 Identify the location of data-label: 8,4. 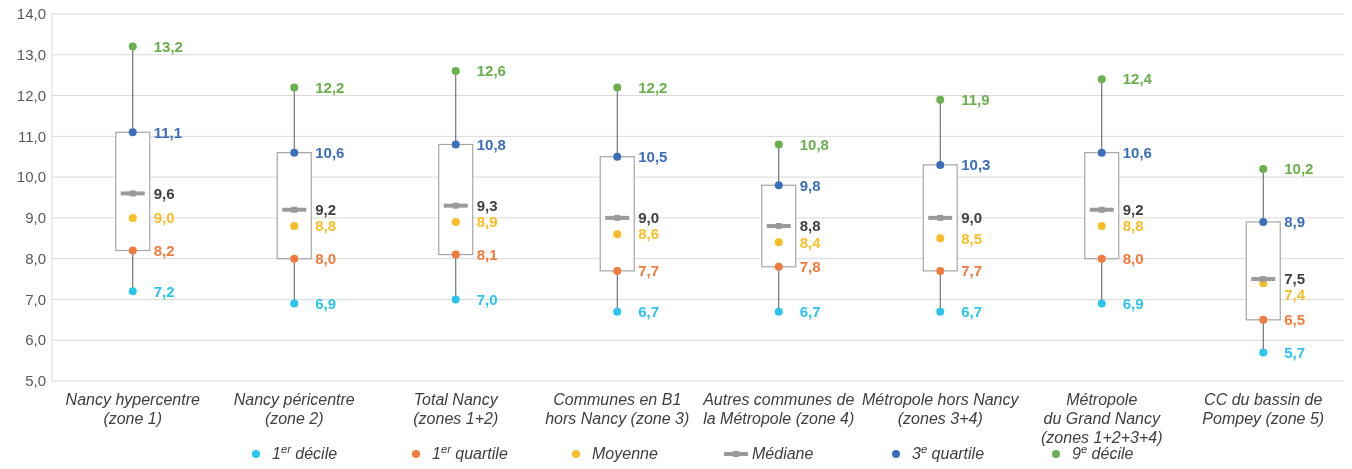
(810, 242).